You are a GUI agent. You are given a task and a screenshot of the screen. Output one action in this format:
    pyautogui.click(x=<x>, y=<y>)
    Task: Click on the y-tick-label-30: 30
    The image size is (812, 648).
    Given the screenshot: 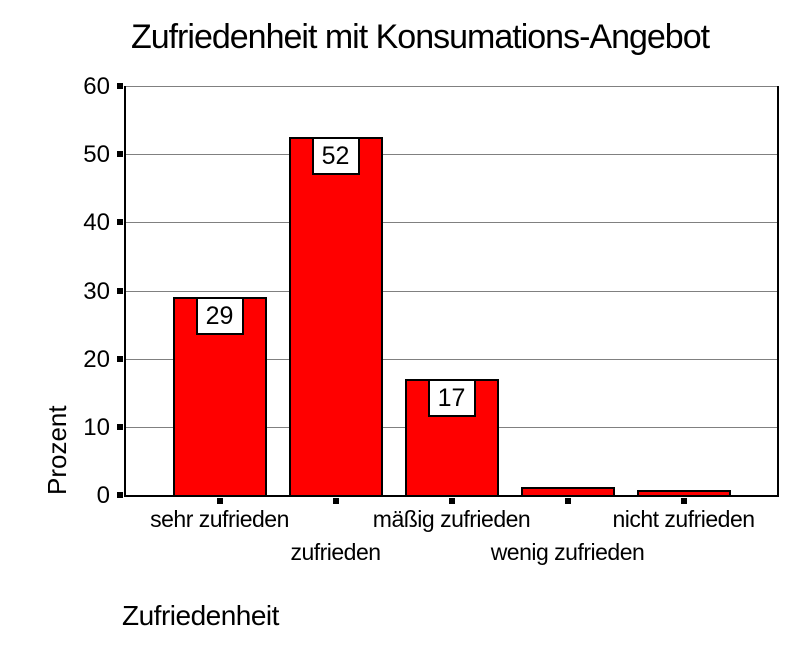 What is the action you would take?
    pyautogui.click(x=96, y=291)
    